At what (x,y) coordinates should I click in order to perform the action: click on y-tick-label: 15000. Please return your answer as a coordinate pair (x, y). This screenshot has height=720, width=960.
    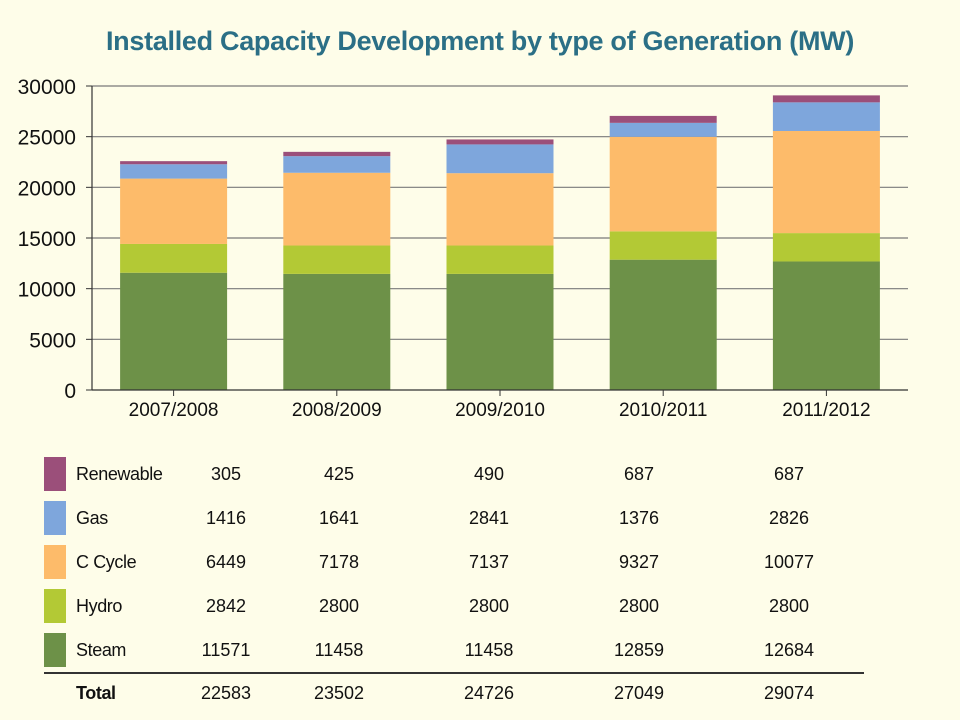
    Looking at the image, I should click on (47, 239).